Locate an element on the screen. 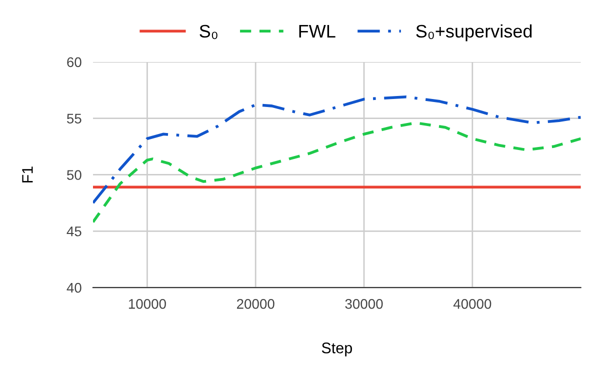  legend-label: S₀ is located at coordinates (209, 32).